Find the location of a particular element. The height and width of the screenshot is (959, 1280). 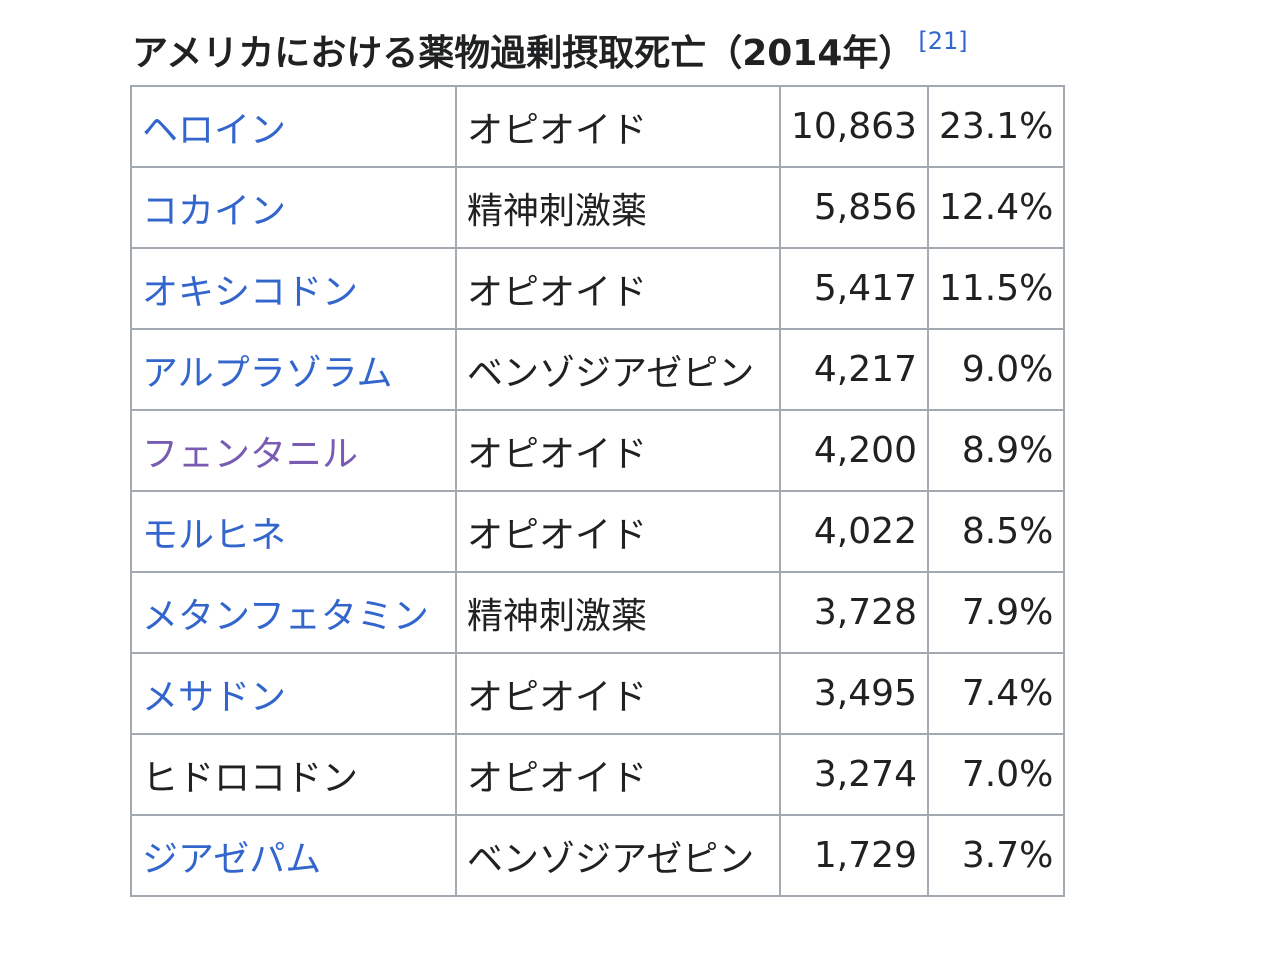

citation-ref: [21] is located at coordinates (942, 41).